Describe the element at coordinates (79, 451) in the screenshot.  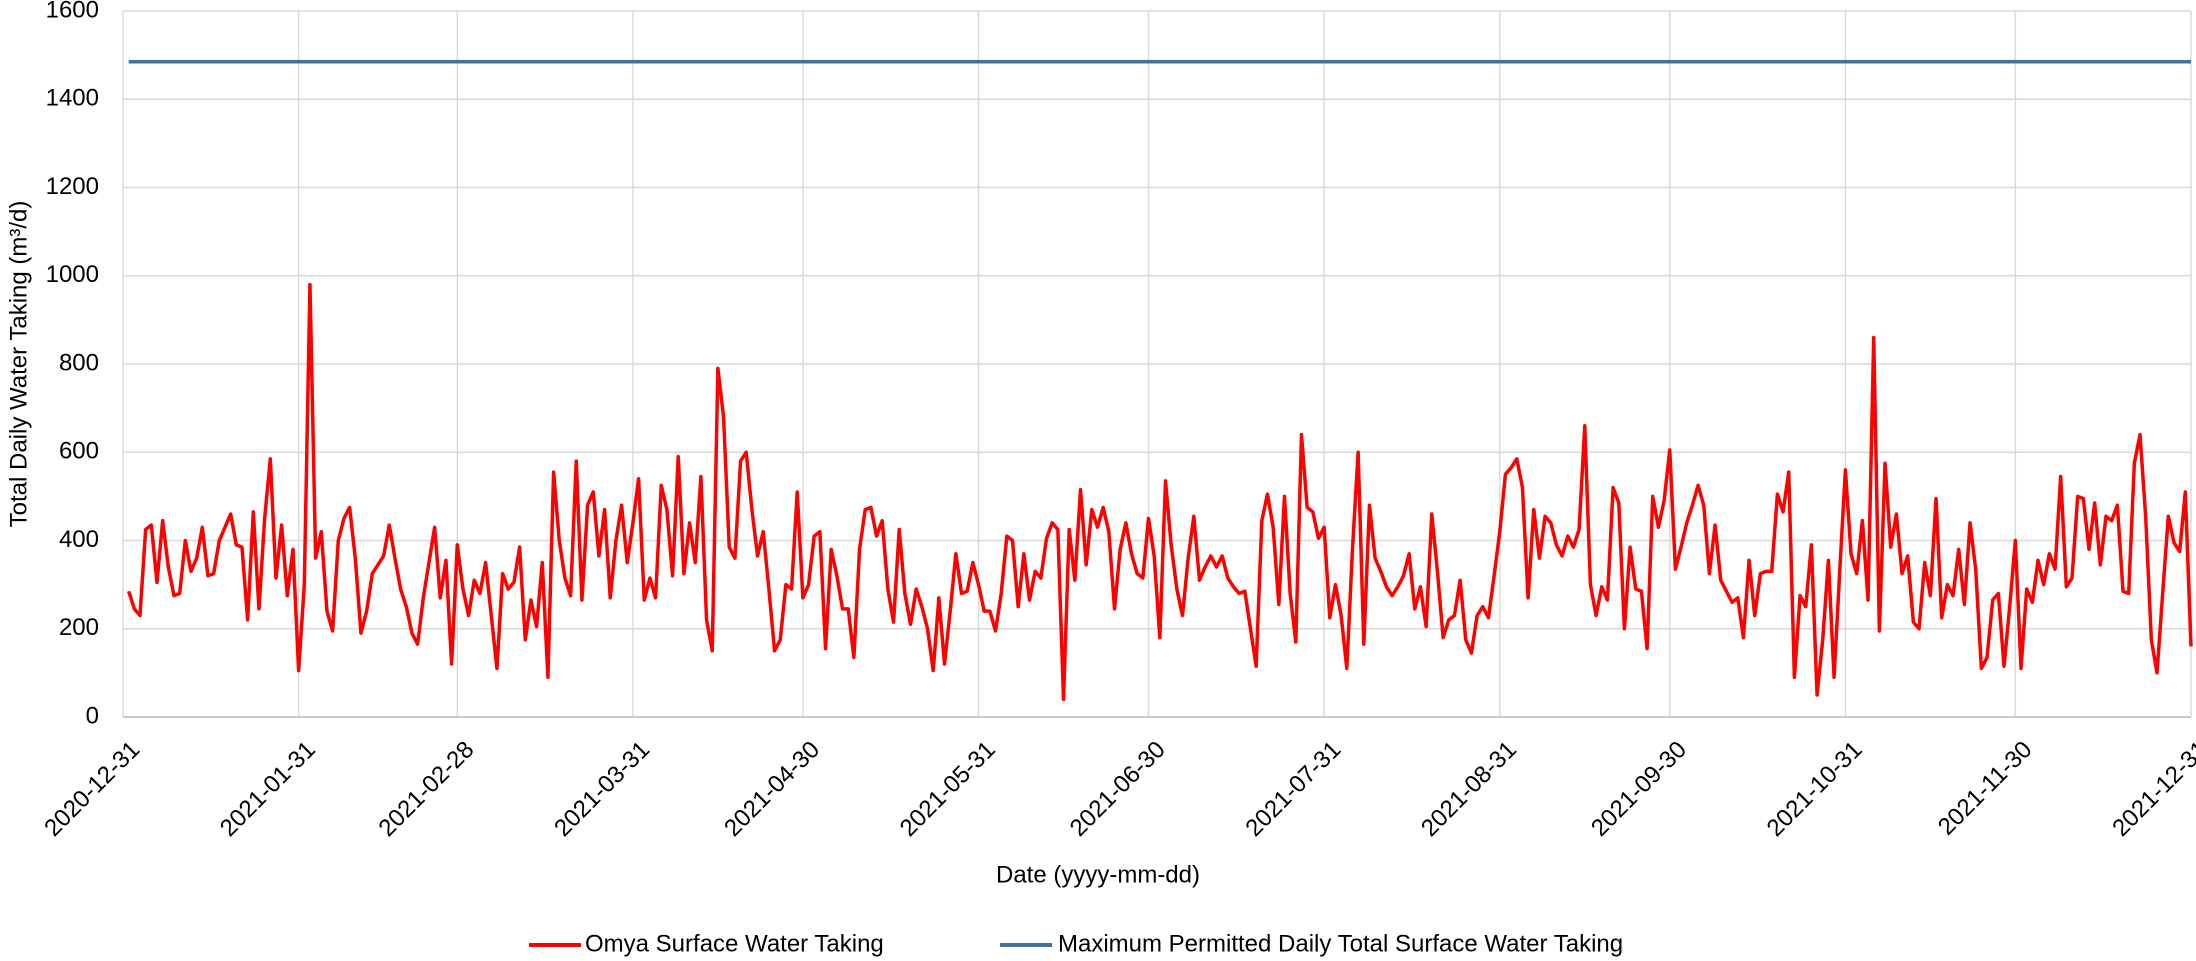
I see `y-tick-label: 600` at that location.